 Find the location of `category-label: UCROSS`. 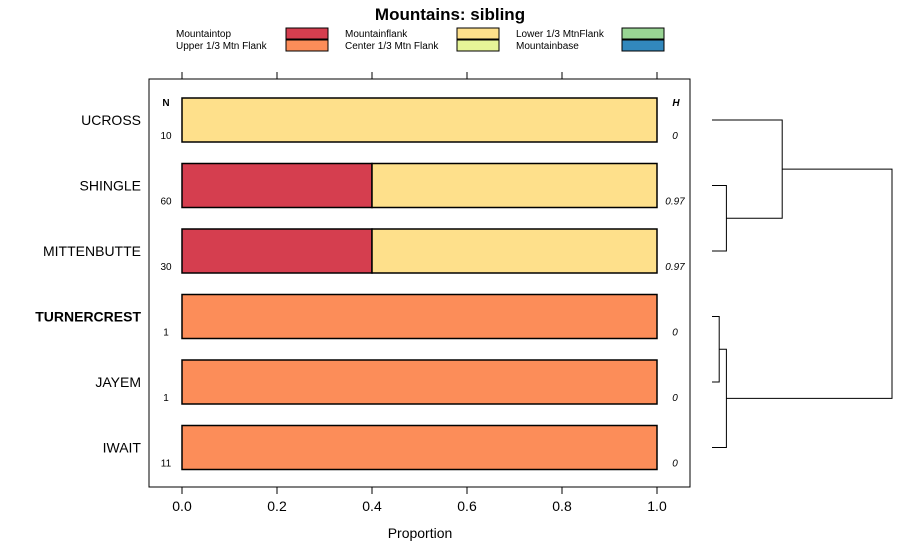

category-label: UCROSS is located at coordinates (111, 120).